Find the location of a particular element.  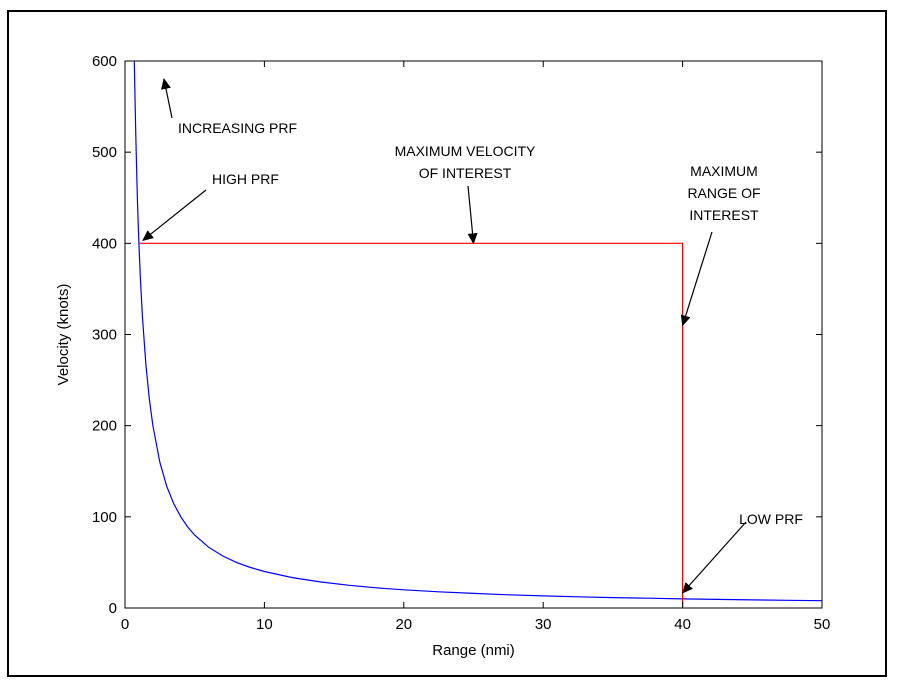

x-tick-label: 20 is located at coordinates (403, 624).